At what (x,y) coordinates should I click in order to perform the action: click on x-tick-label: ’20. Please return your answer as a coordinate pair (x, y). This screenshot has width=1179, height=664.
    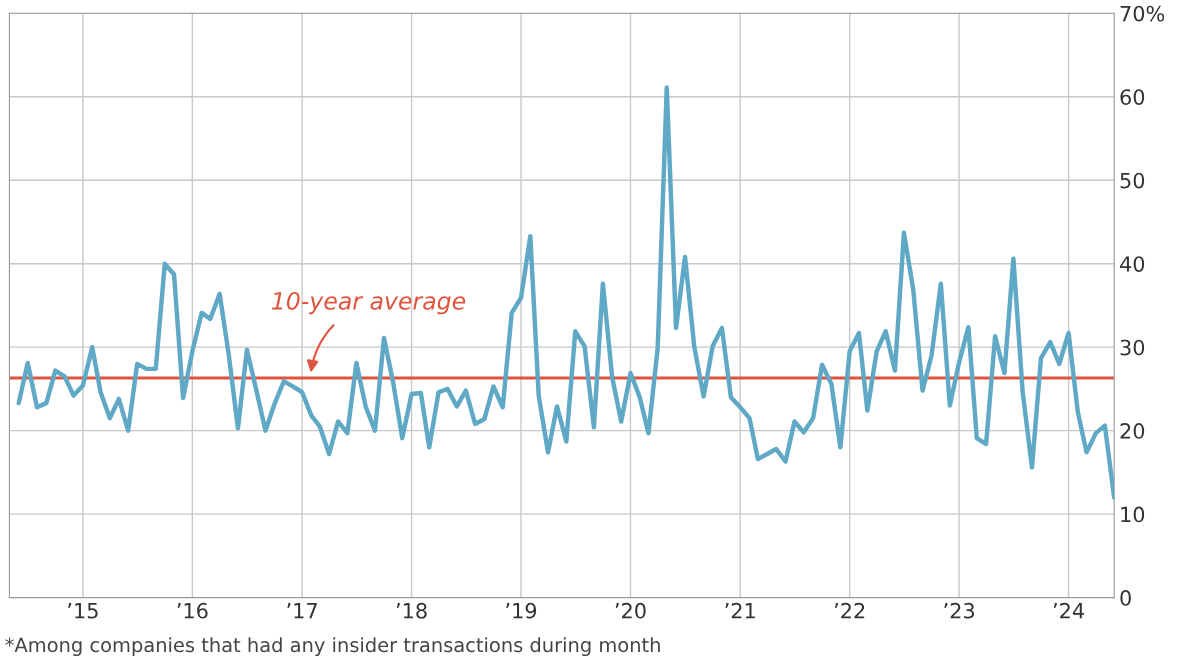
    Looking at the image, I should click on (630, 610).